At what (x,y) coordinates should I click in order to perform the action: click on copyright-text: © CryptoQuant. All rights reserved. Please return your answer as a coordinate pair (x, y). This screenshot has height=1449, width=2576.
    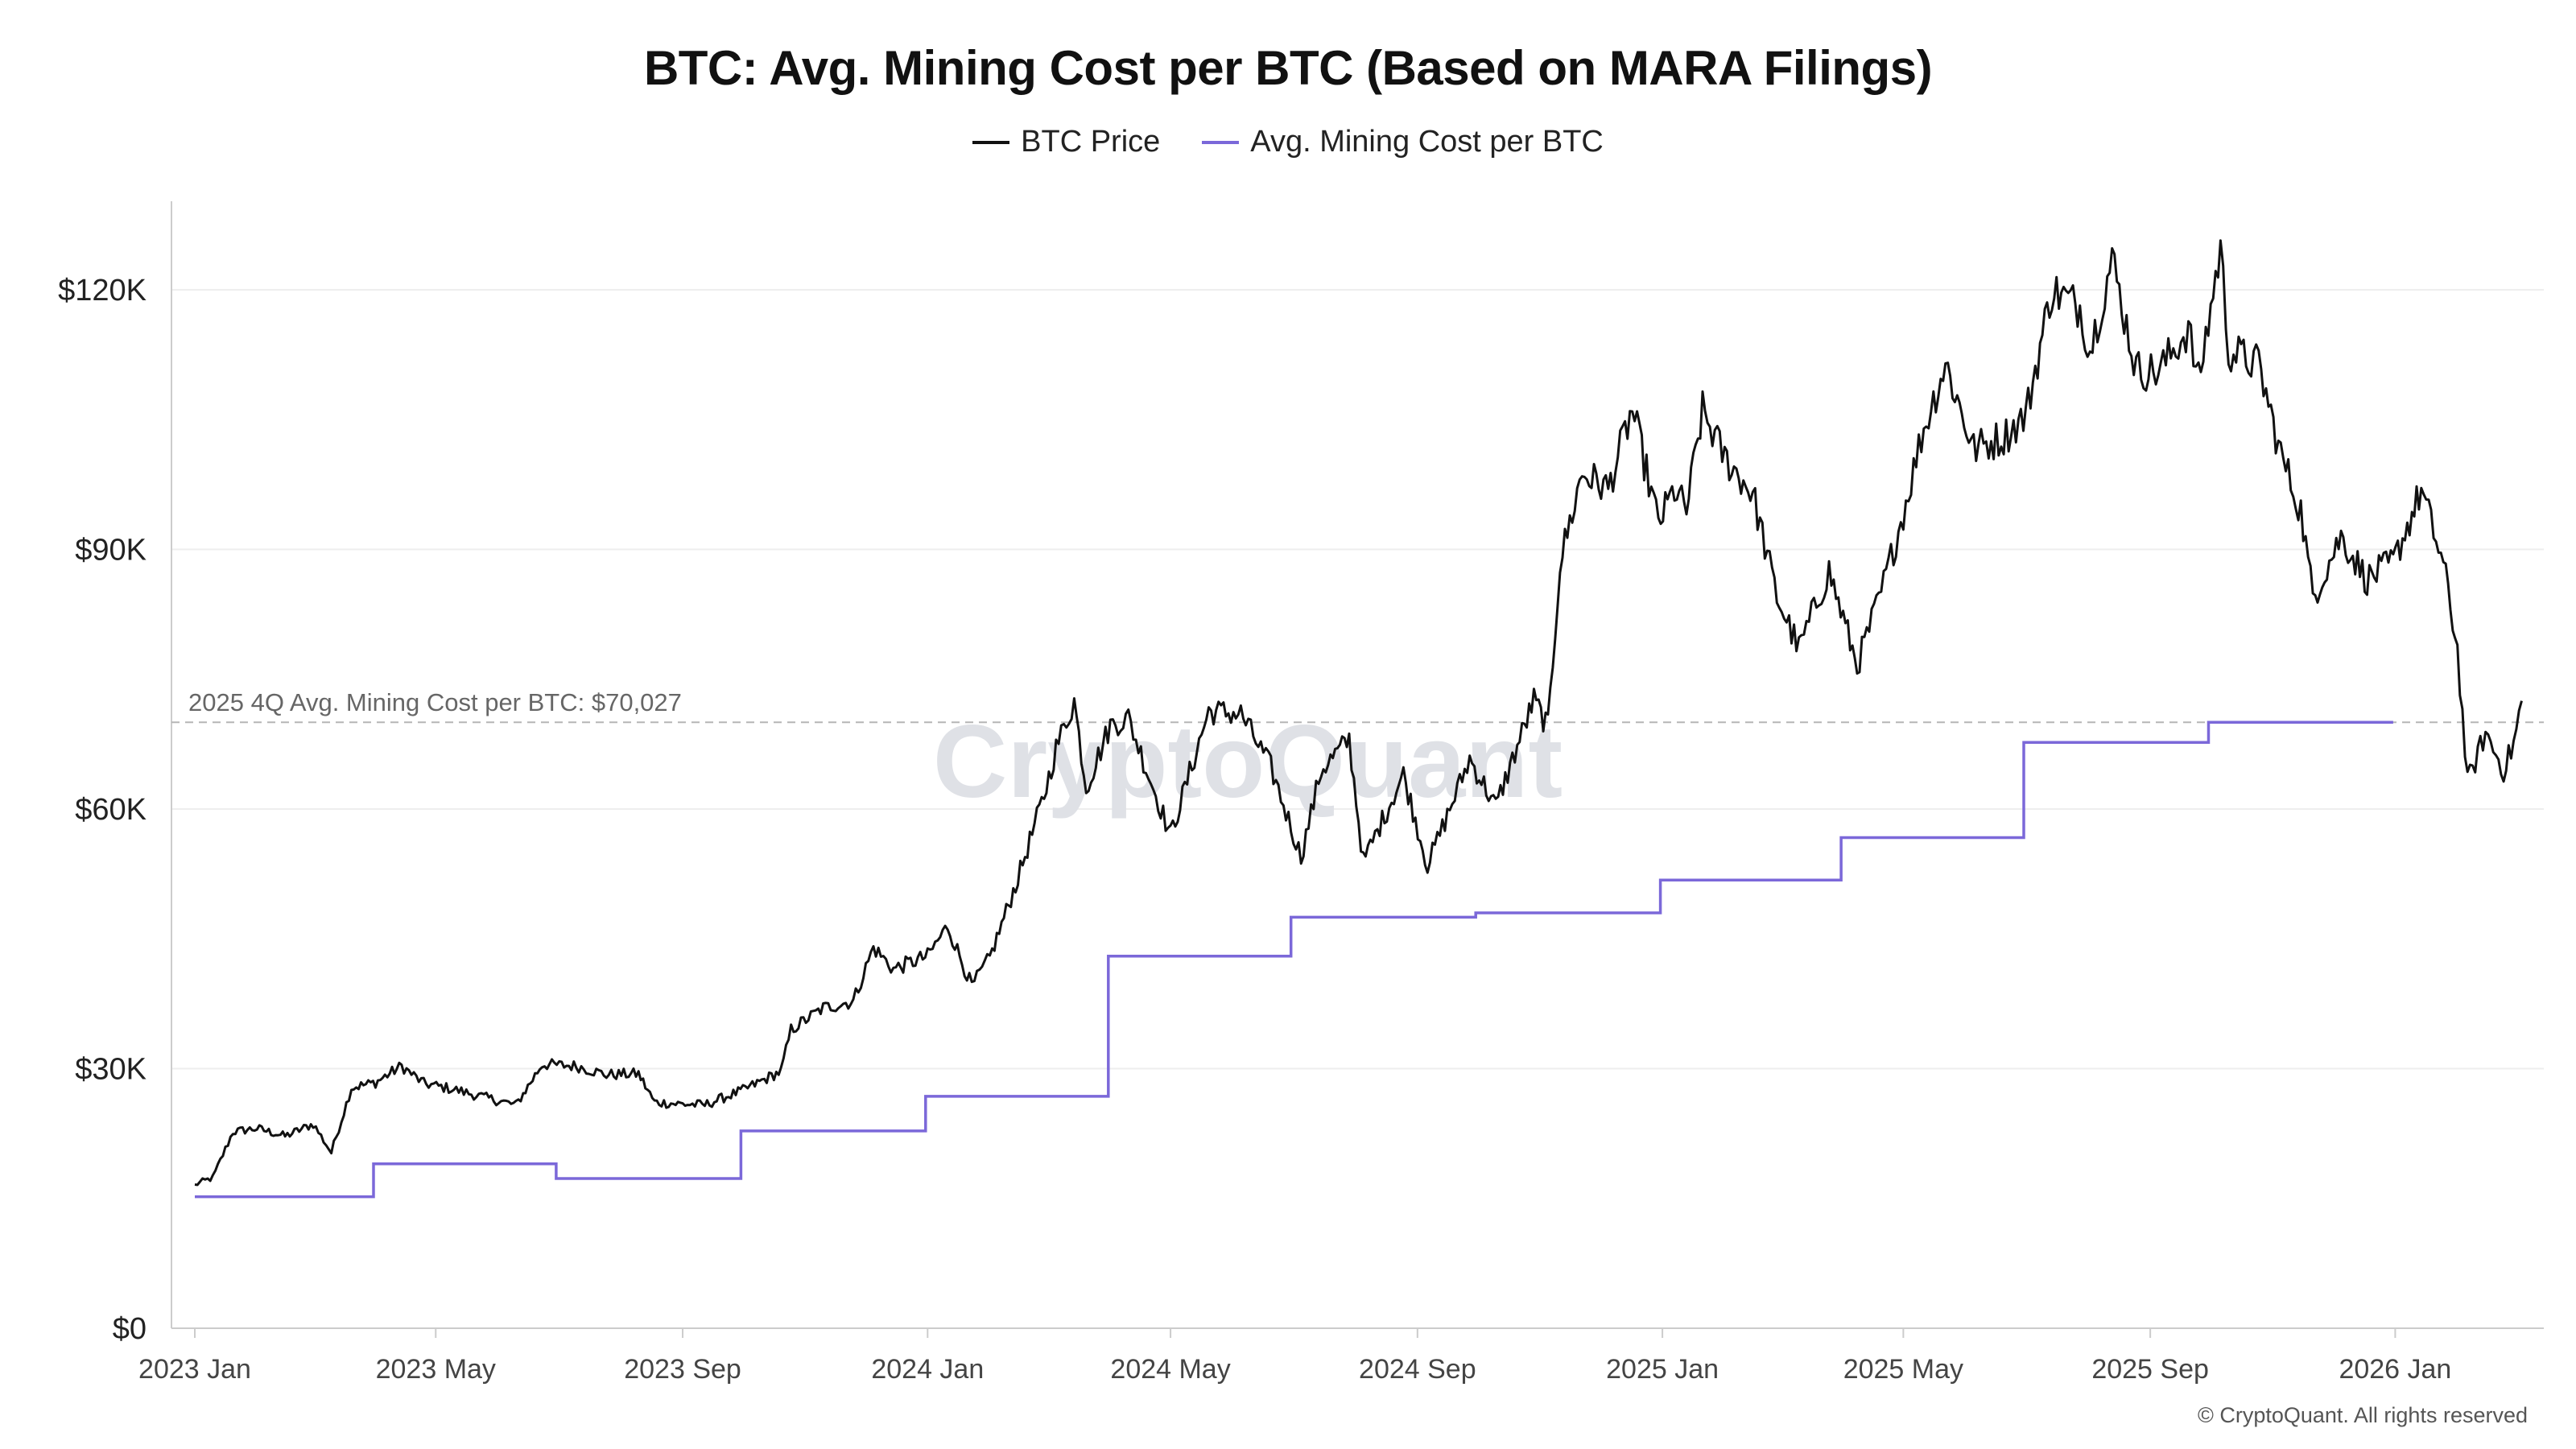
    Looking at the image, I should click on (2363, 1415).